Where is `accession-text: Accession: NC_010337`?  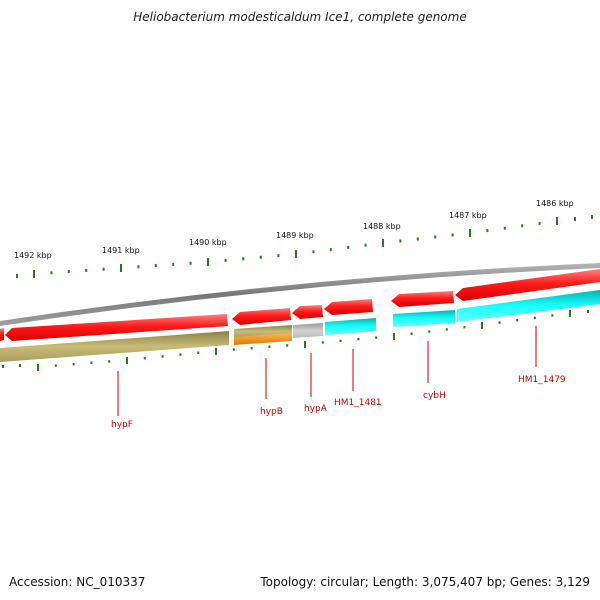
accession-text: Accession: NC_010337 is located at coordinates (77, 582).